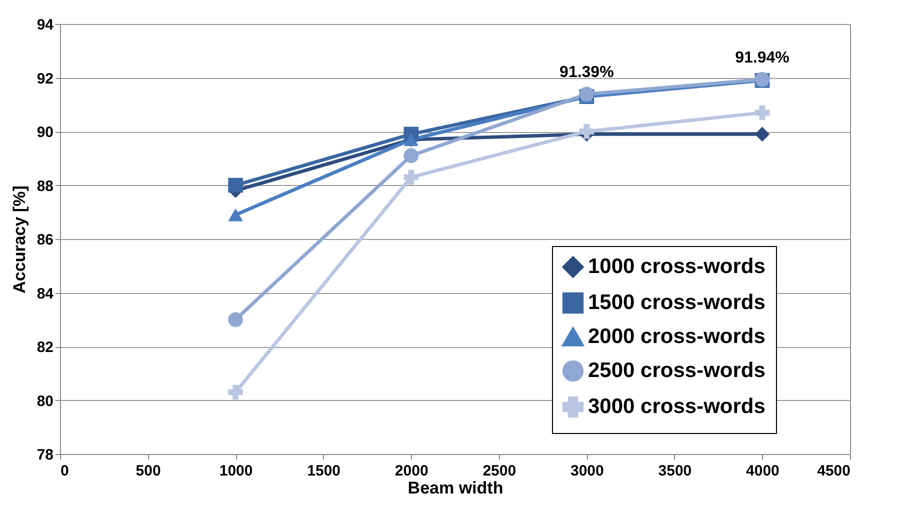  What do you see at coordinates (45, 25) in the screenshot?
I see `y-tick-label: 94` at bounding box center [45, 25].